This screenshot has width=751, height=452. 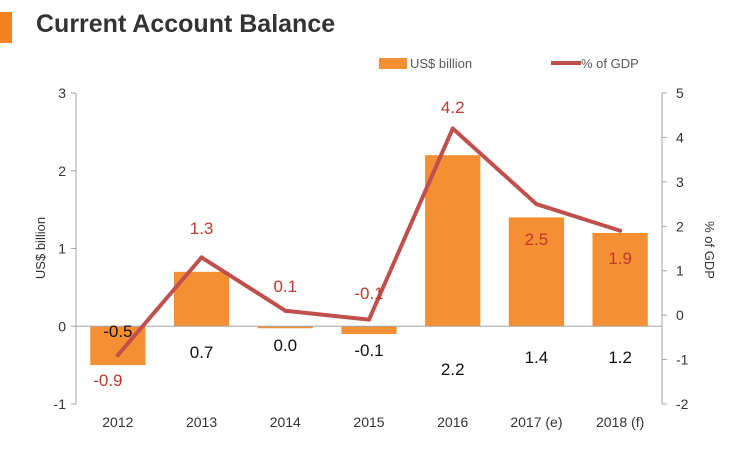 I want to click on y2-tick-label: -1, so click(x=682, y=360).